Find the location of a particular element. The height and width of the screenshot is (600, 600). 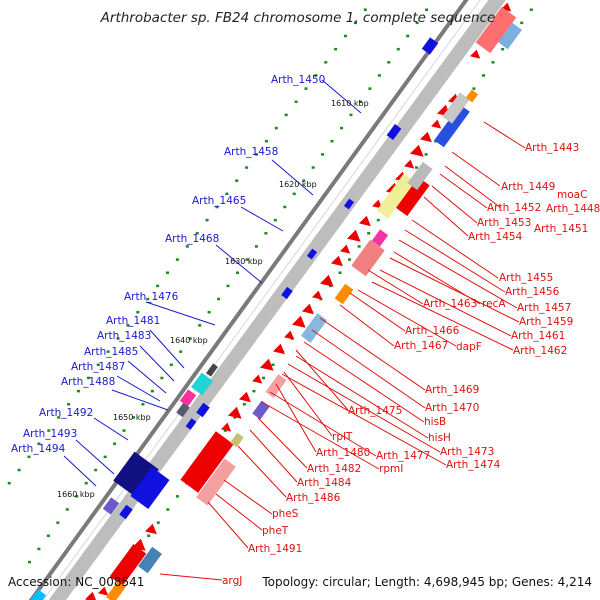

gene-label: Arth_1481 is located at coordinates (133, 321).